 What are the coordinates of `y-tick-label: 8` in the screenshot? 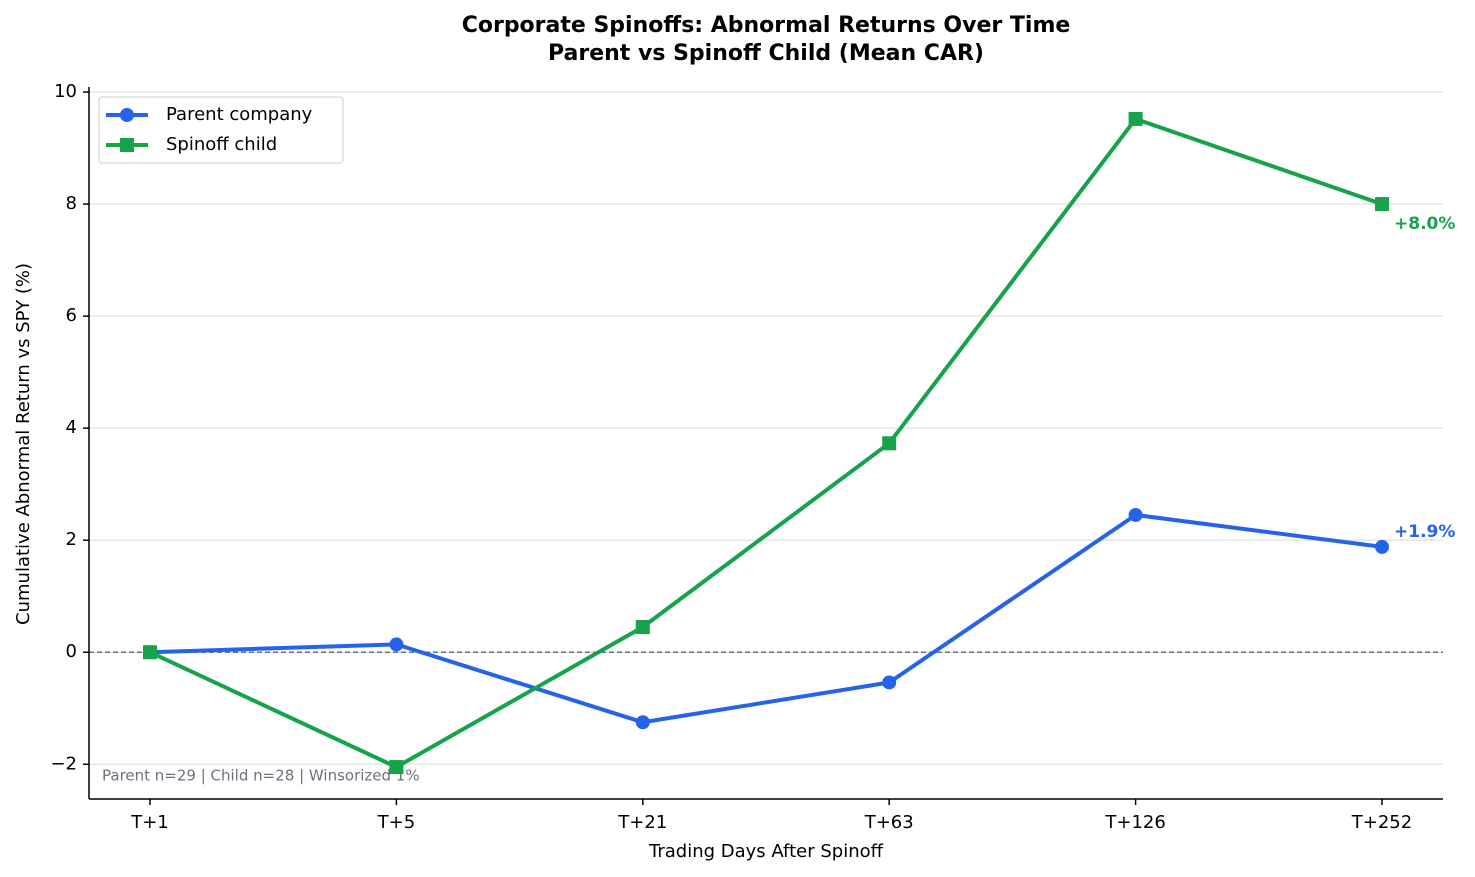 It's located at (71, 203).